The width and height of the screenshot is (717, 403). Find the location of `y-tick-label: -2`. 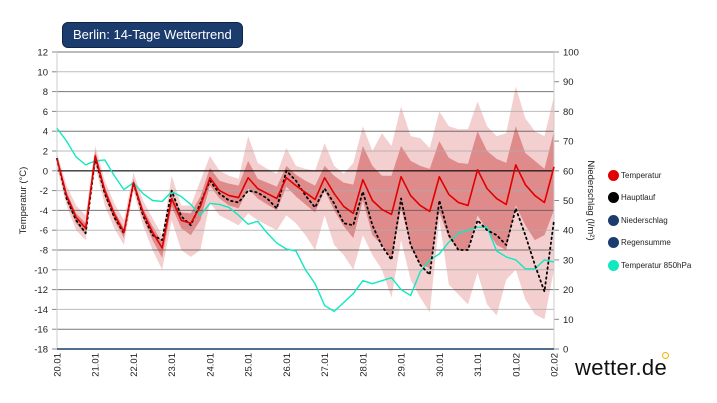

y-tick-label: -2 is located at coordinates (44, 191).